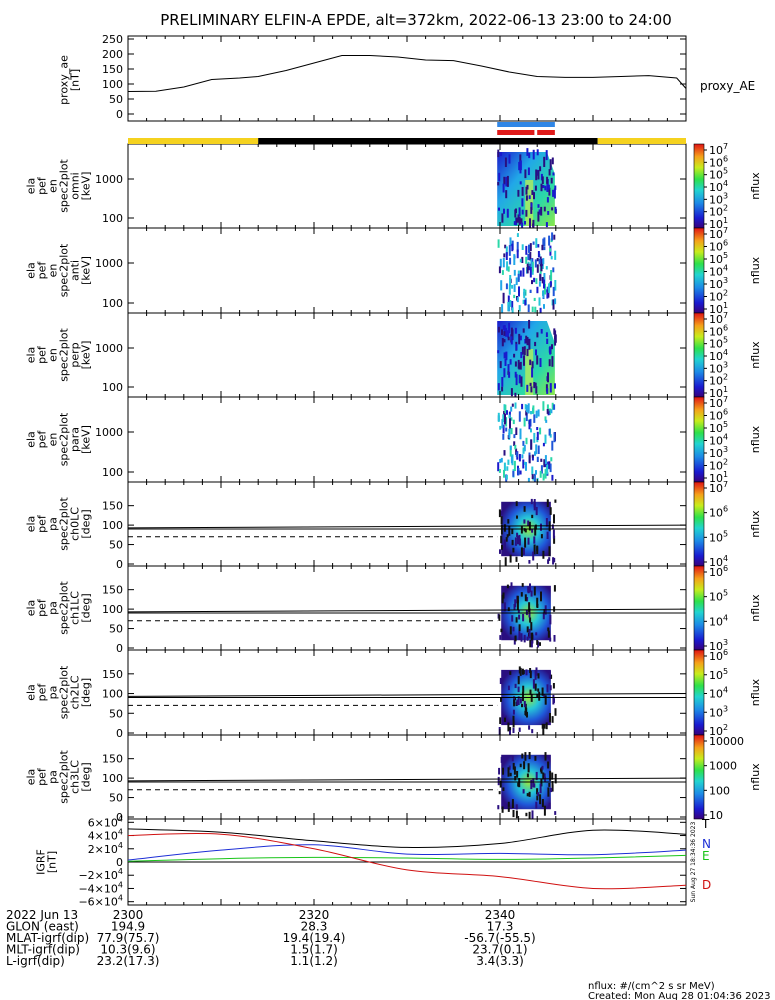 This screenshot has height=1000, width=775. I want to click on science-zone-bar-yellow, so click(193, 141).